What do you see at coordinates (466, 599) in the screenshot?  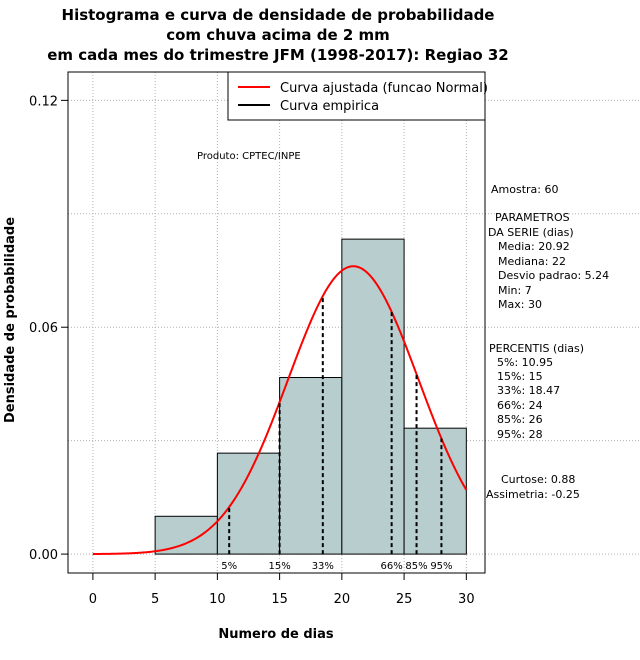 I see `x-tick-label-6: 30` at bounding box center [466, 599].